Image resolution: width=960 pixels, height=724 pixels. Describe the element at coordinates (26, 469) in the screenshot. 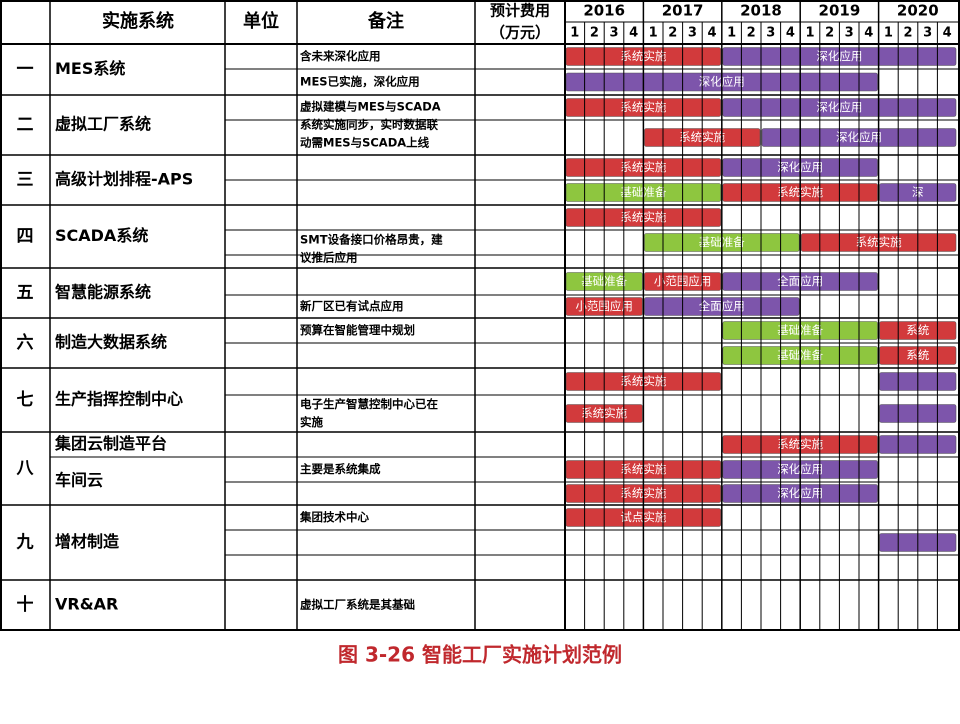

I see `row-number: 八` at that location.